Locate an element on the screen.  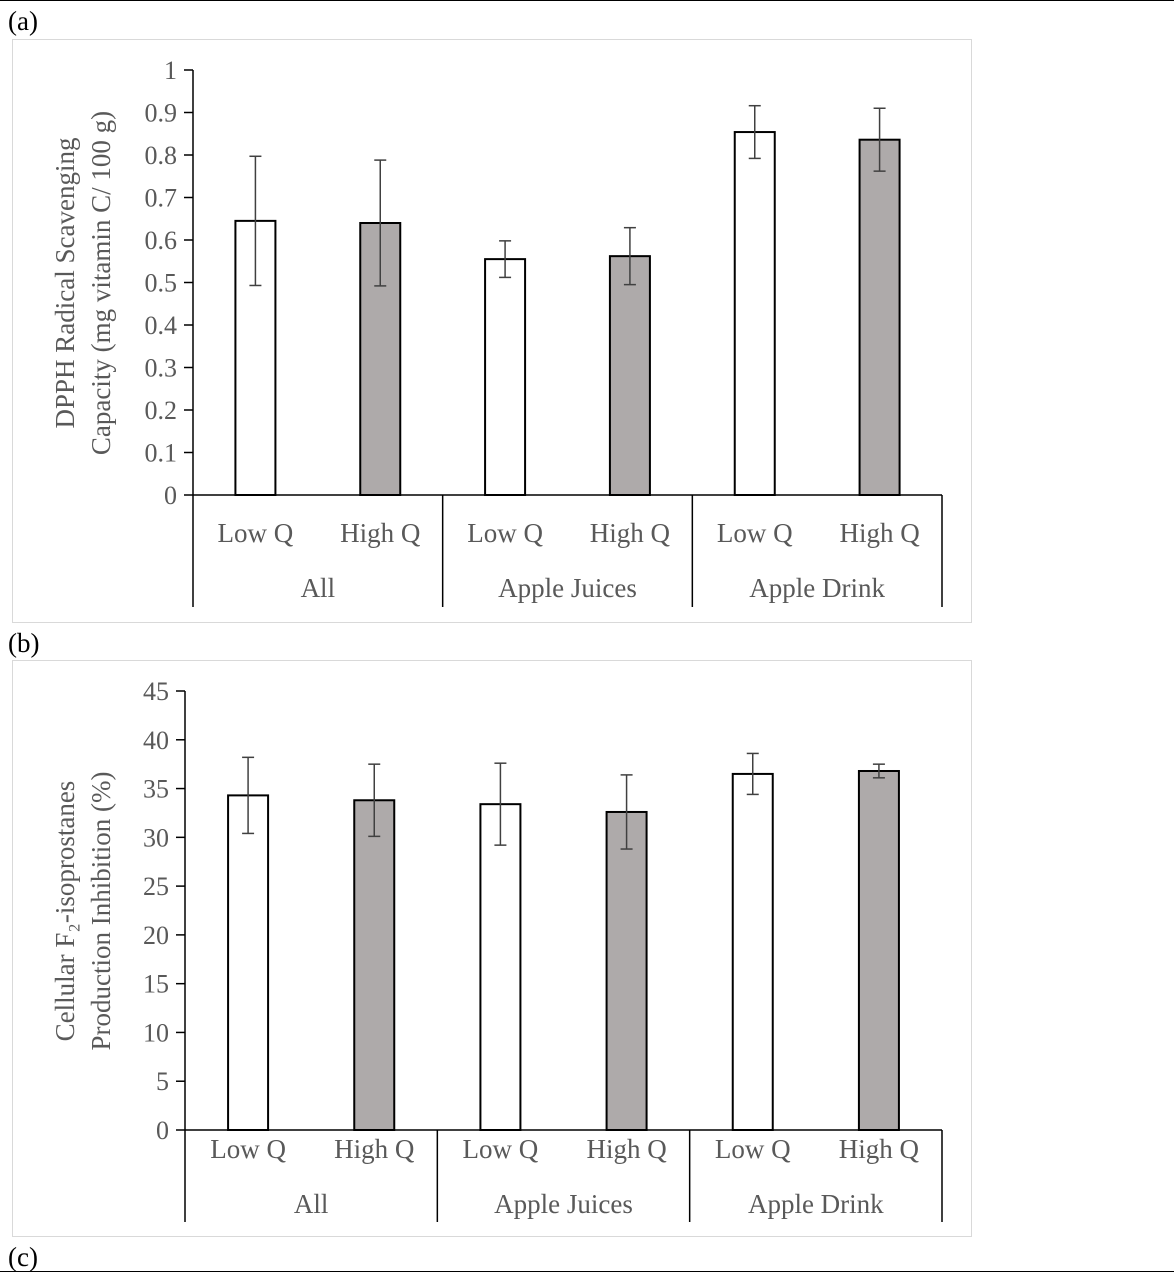
y-tick-label: 10 is located at coordinates (156, 1032).